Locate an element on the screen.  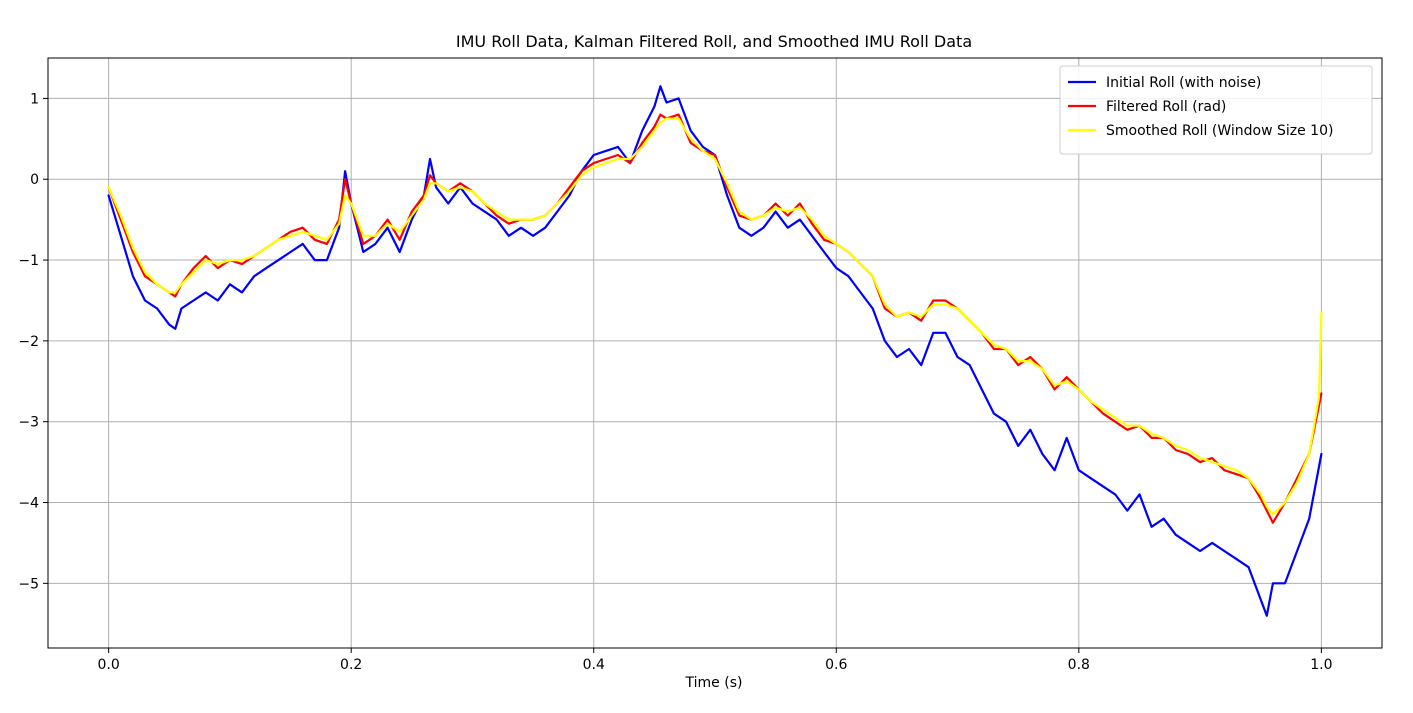
y-tick-label: −5 is located at coordinates (28, 584).